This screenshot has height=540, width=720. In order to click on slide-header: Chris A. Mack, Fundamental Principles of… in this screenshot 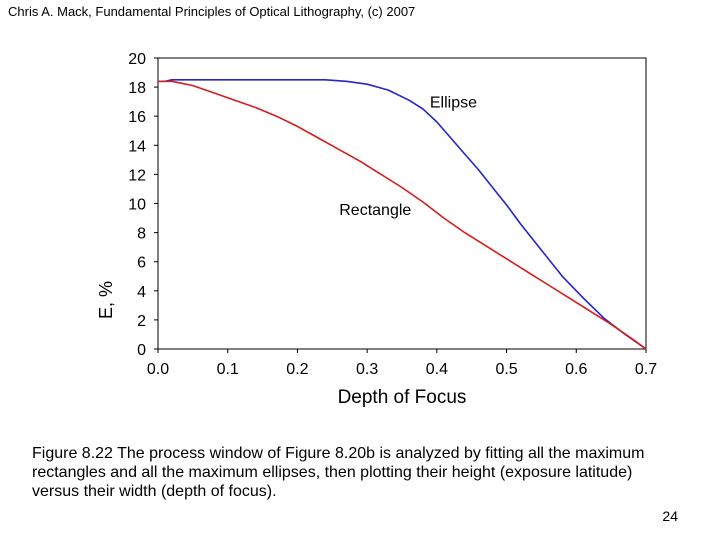, I will do `click(212, 11)`.